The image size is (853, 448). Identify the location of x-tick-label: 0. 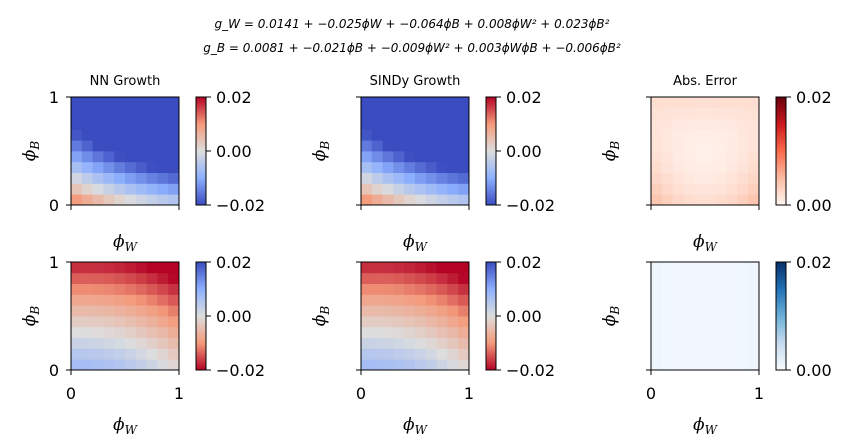
(361, 393).